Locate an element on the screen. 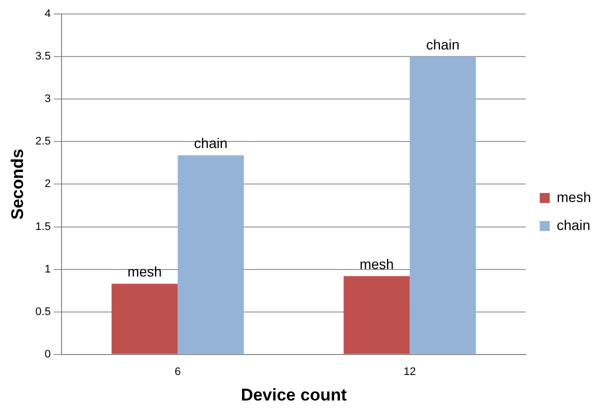 The image size is (605, 410). x-tick-label: 12 is located at coordinates (410, 372).